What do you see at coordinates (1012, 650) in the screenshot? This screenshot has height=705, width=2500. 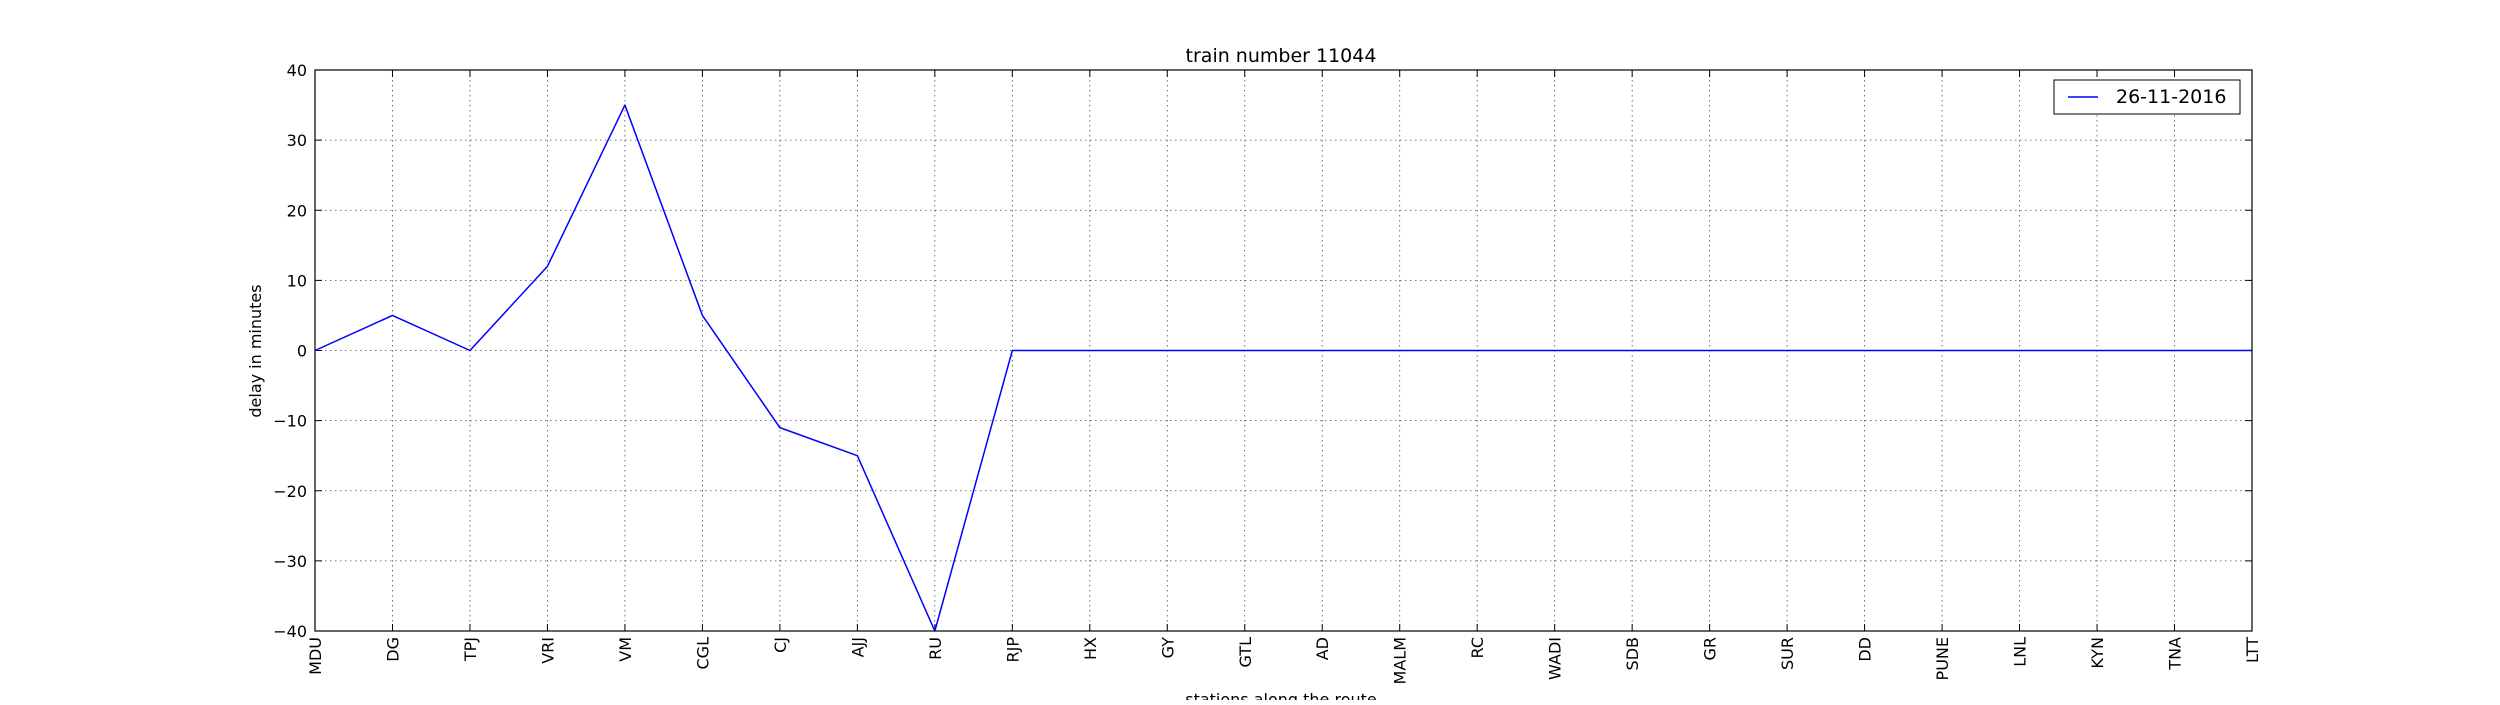 I see `x-tick-label: RJP` at bounding box center [1012, 650].